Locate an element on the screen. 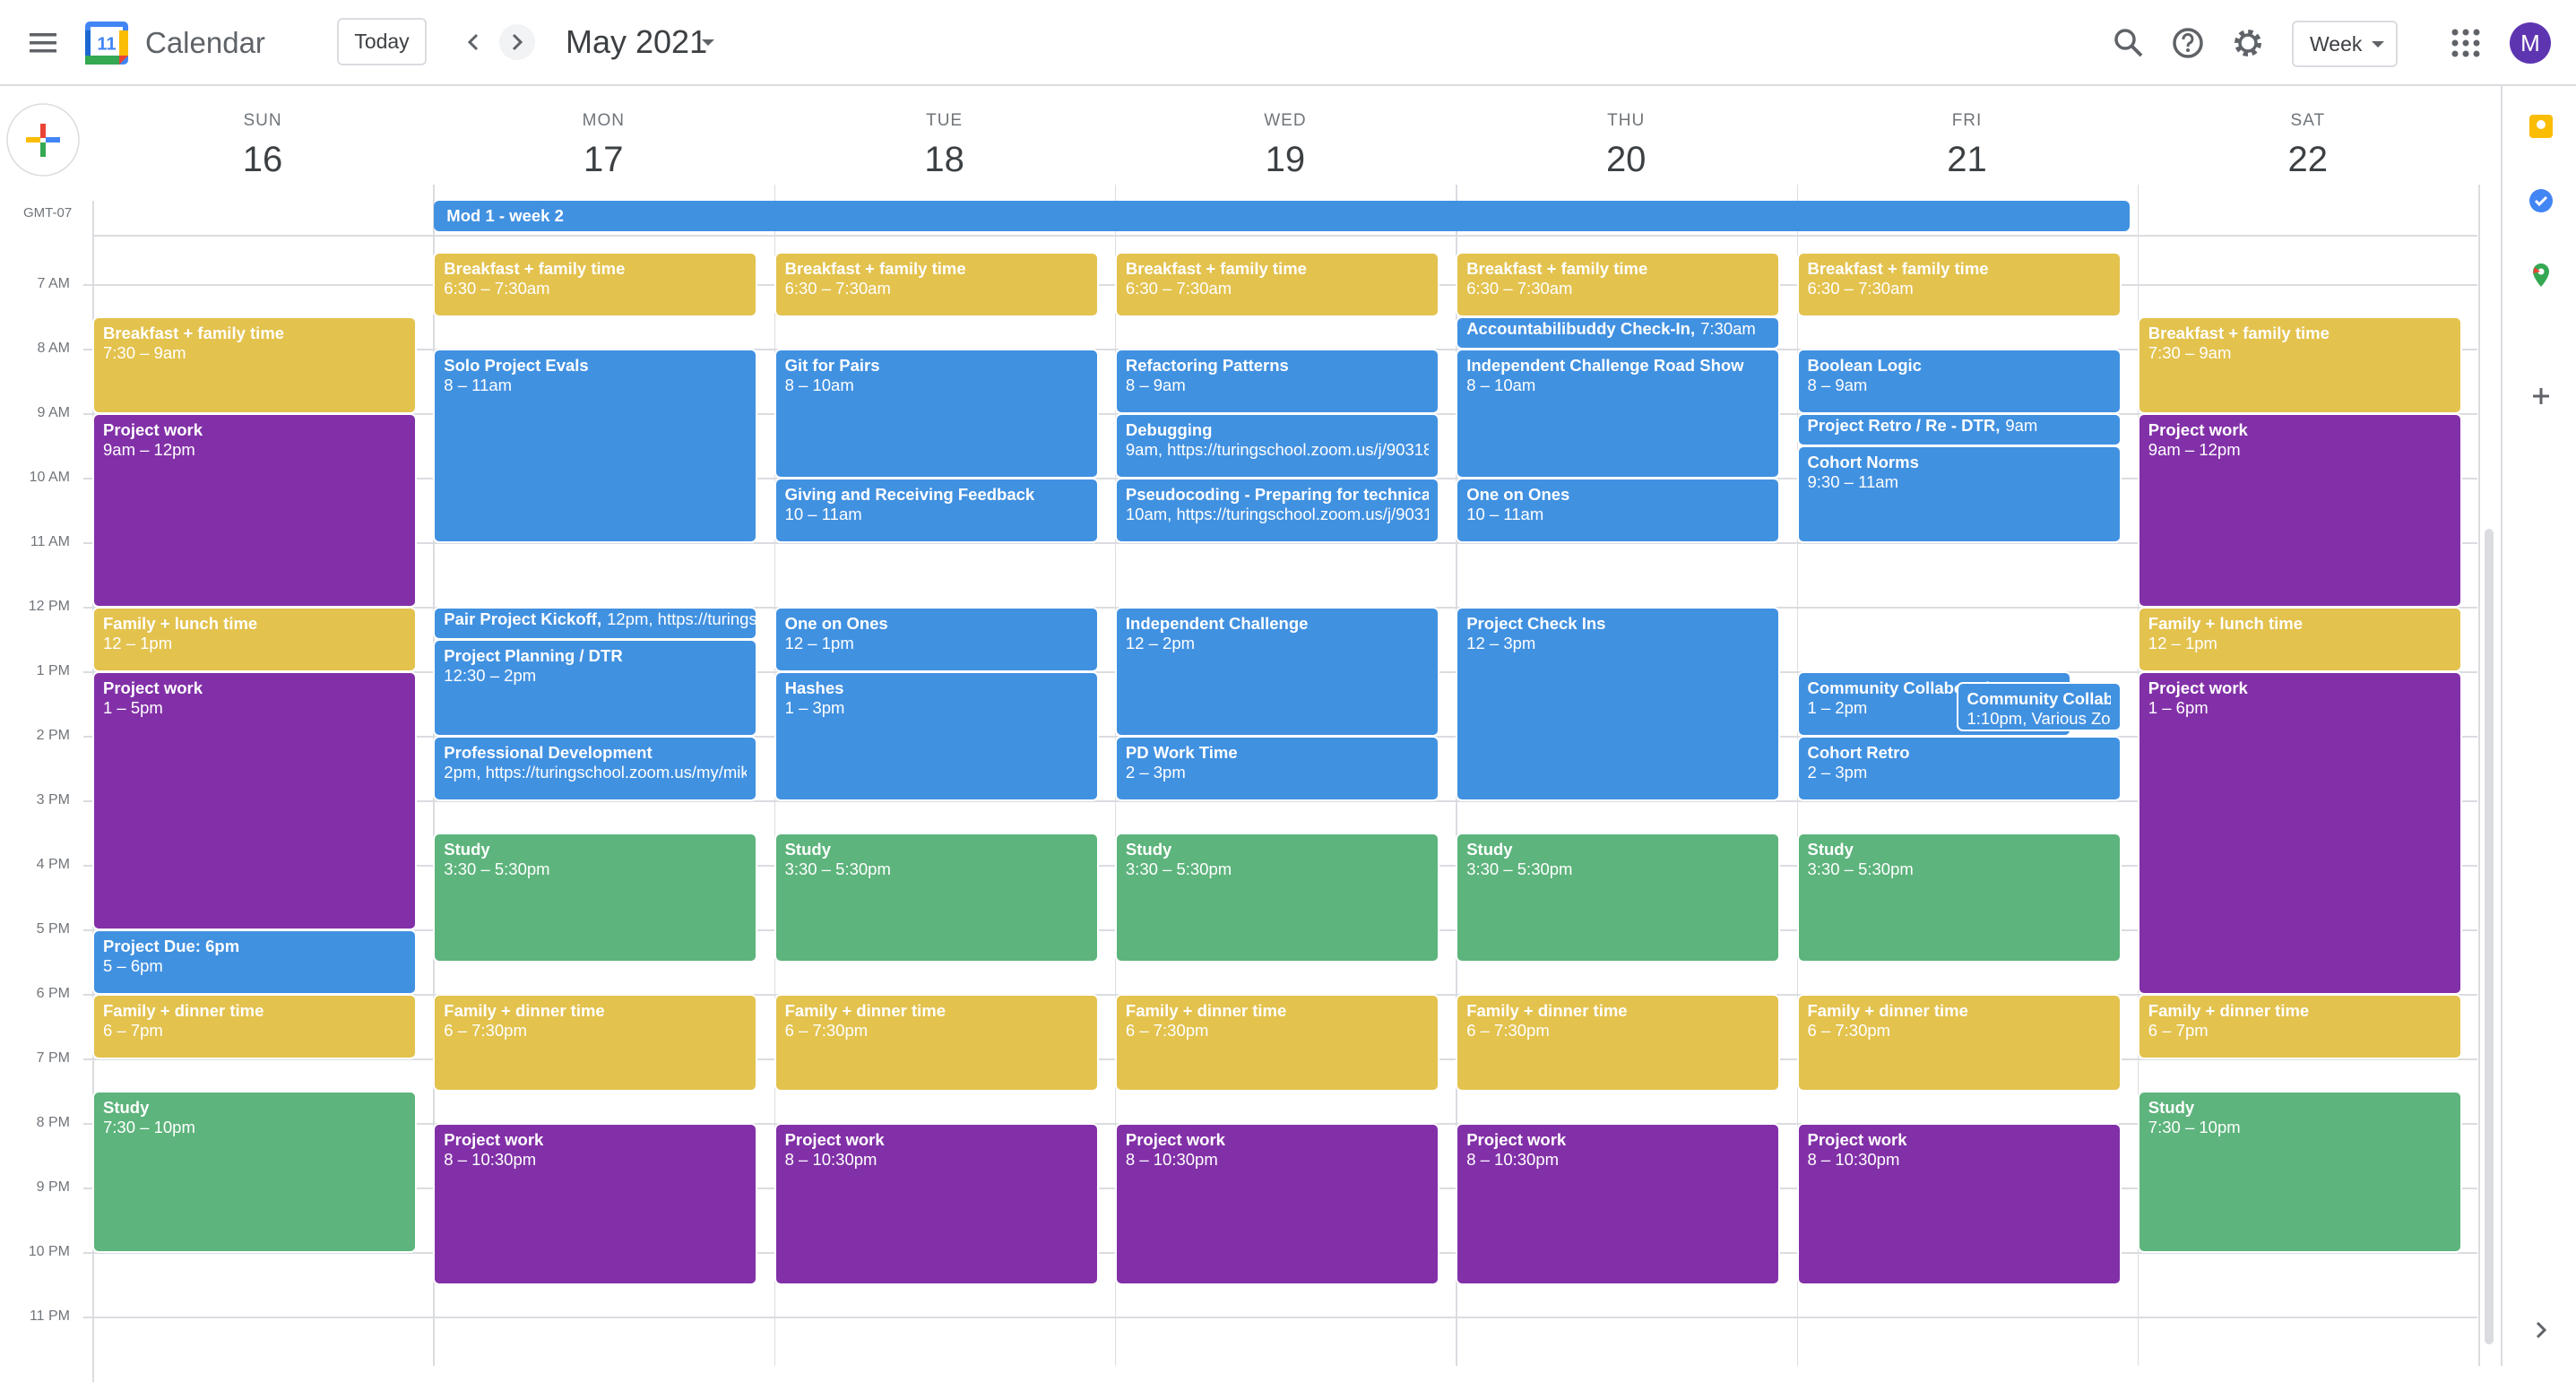 The image size is (2576, 1382). event: Project Due: 6pm 5 – 6pm is located at coordinates (254, 962).